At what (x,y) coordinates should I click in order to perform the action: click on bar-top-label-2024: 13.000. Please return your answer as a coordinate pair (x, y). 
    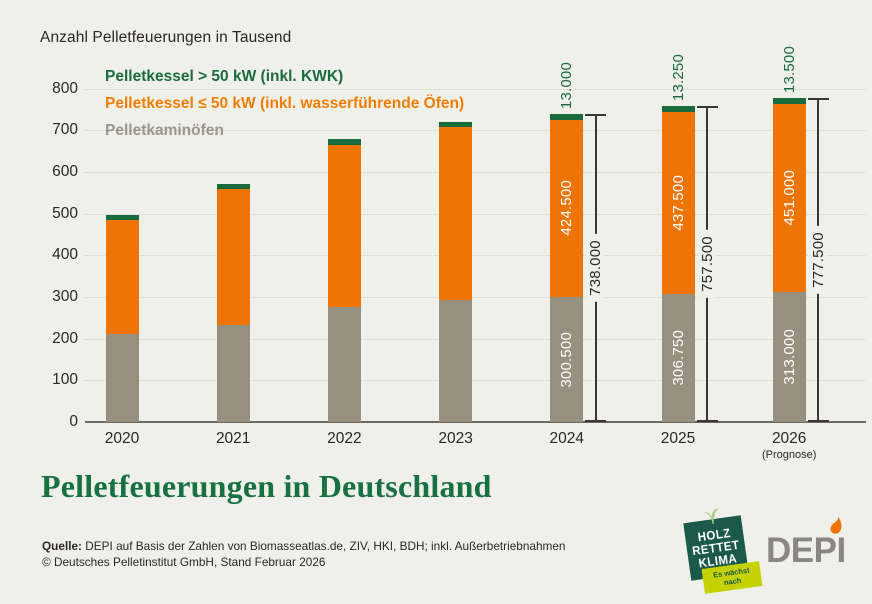
    Looking at the image, I should click on (567, 85).